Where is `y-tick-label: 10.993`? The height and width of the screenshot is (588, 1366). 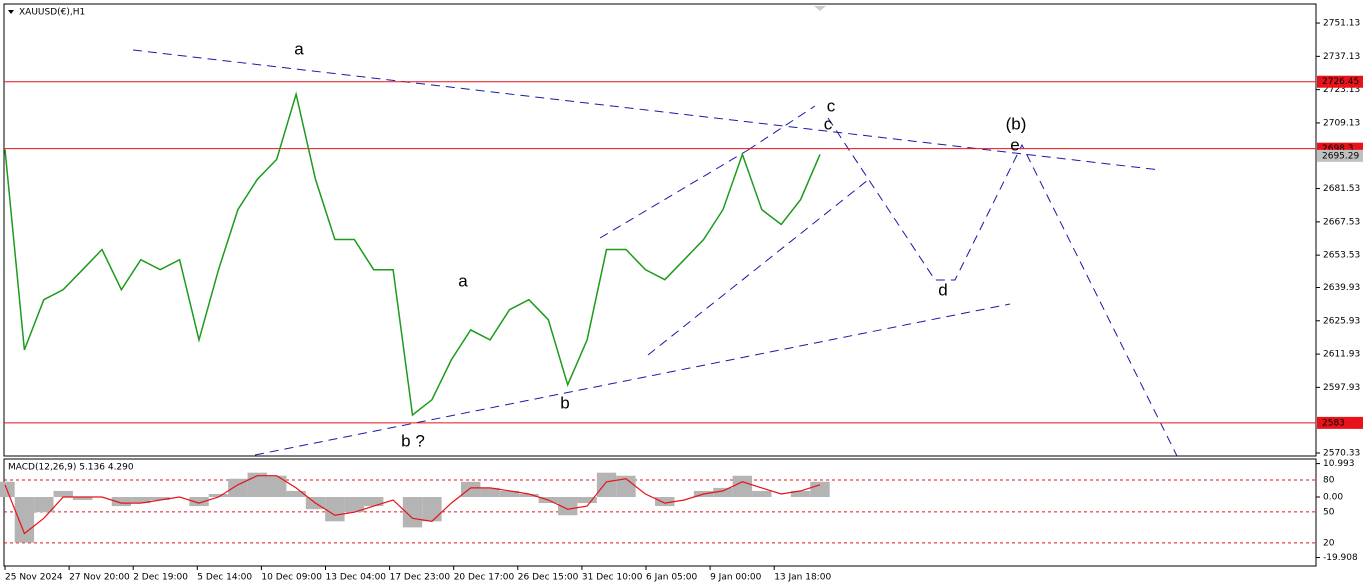 y-tick-label: 10.993 is located at coordinates (1339, 464).